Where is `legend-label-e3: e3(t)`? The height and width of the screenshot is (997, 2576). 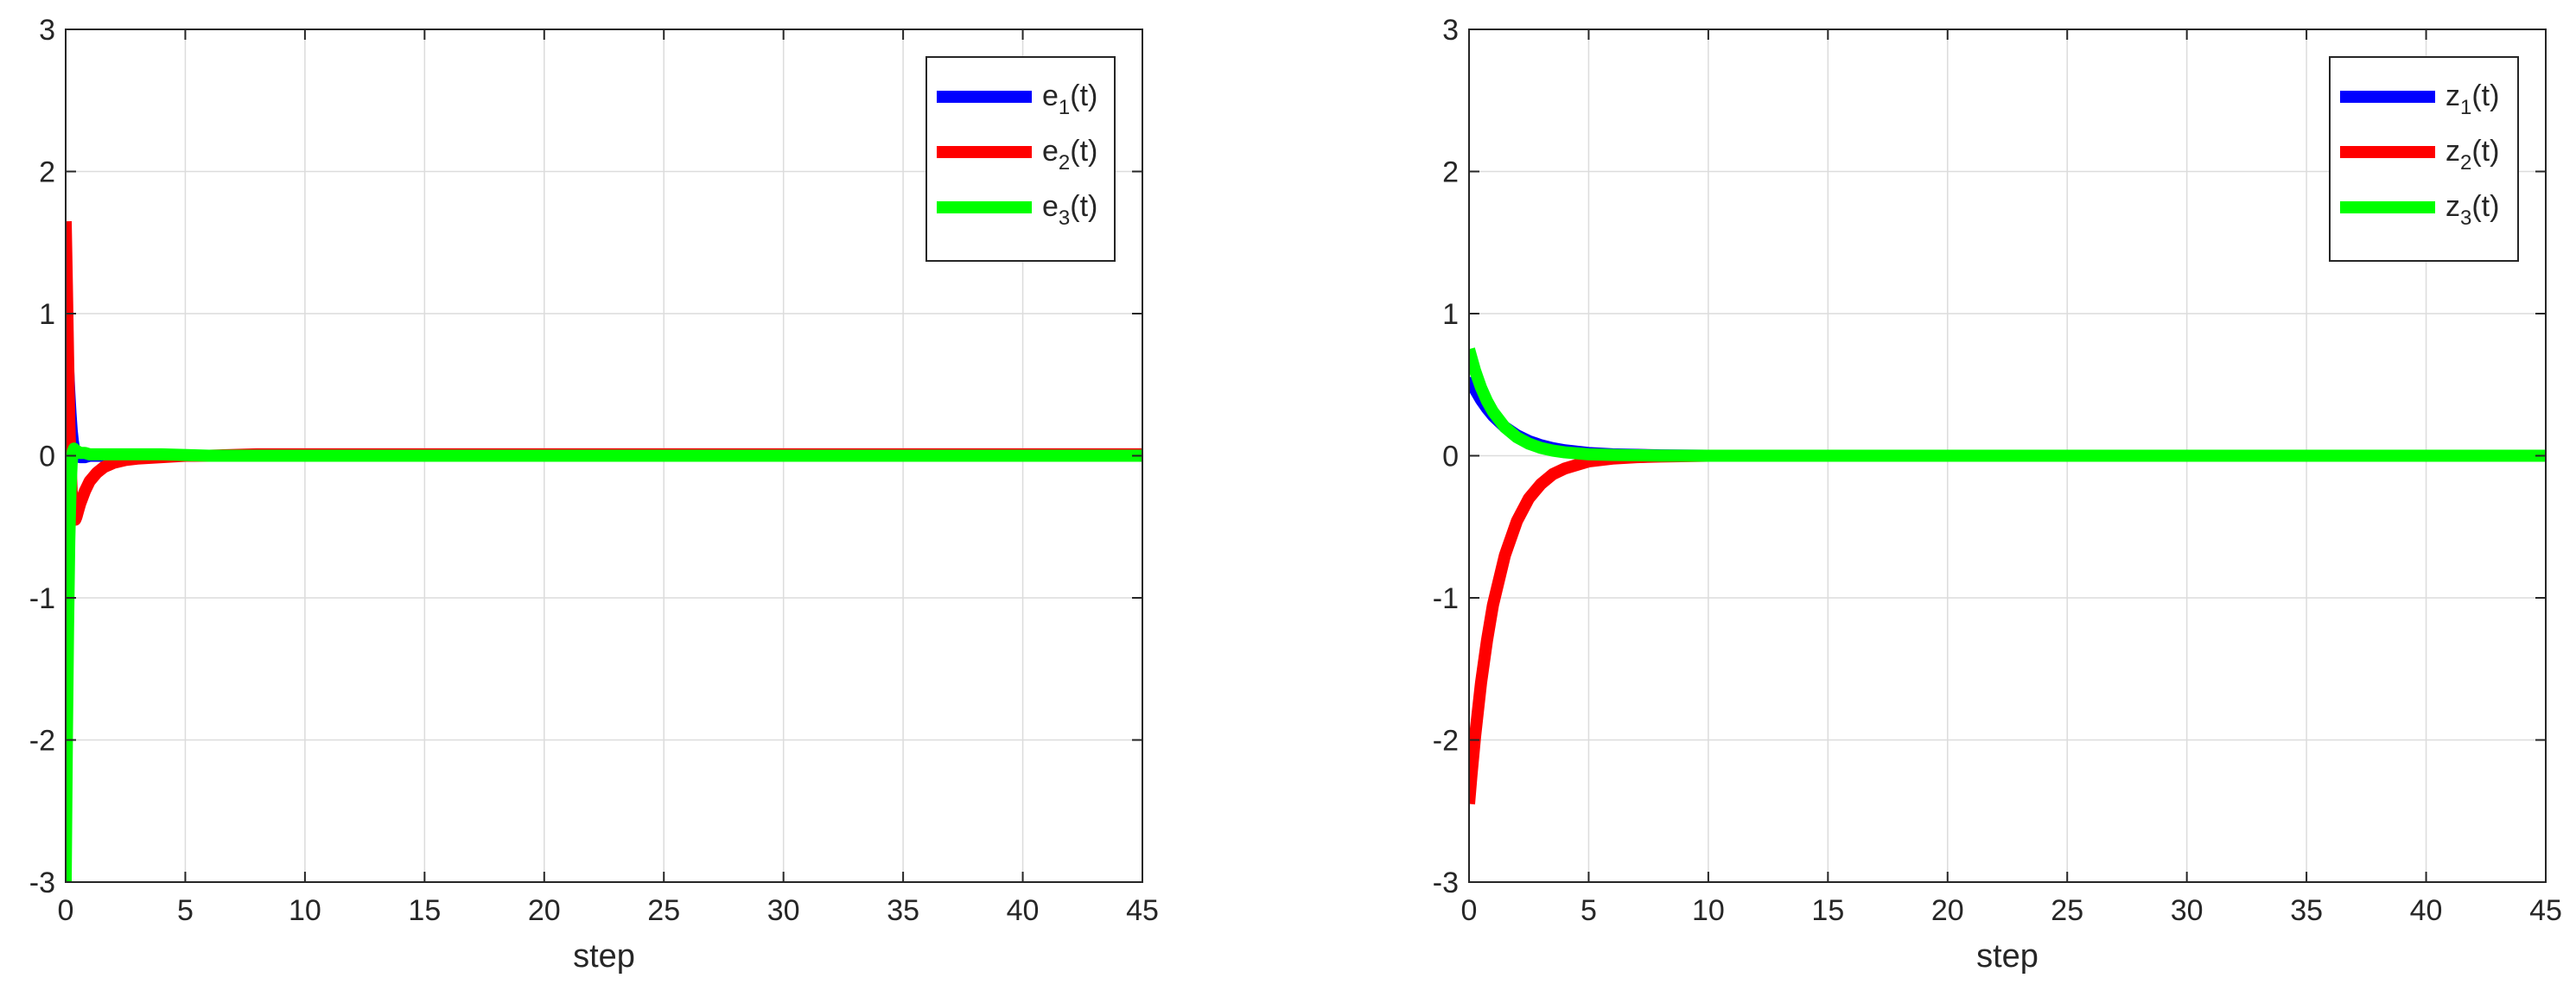
legend-label-e3: e3(t) is located at coordinates (1070, 210).